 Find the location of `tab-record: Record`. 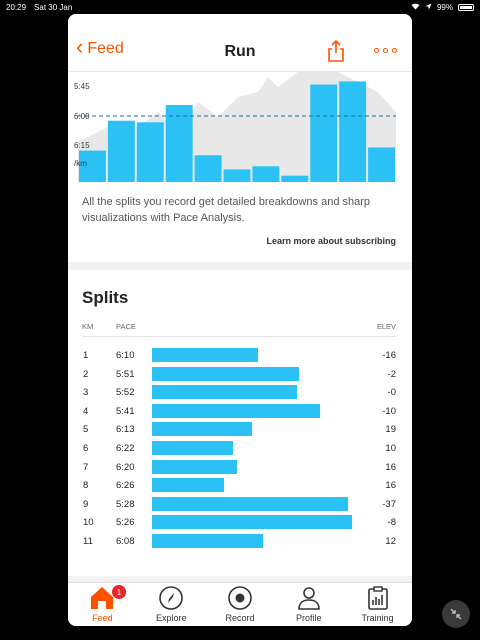

tab-record: Record is located at coordinates (240, 604).